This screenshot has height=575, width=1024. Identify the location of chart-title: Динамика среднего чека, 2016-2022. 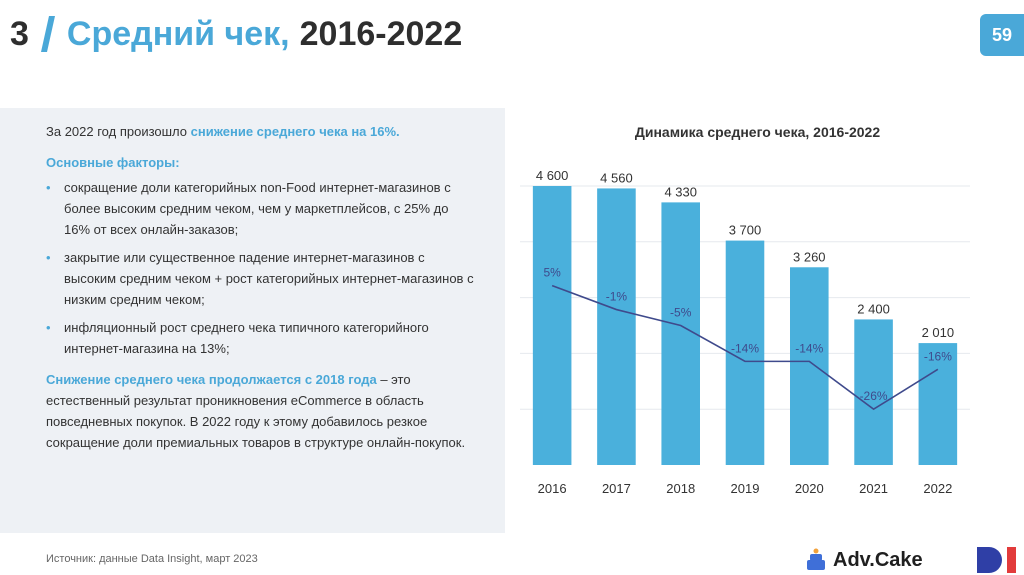
(757, 132).